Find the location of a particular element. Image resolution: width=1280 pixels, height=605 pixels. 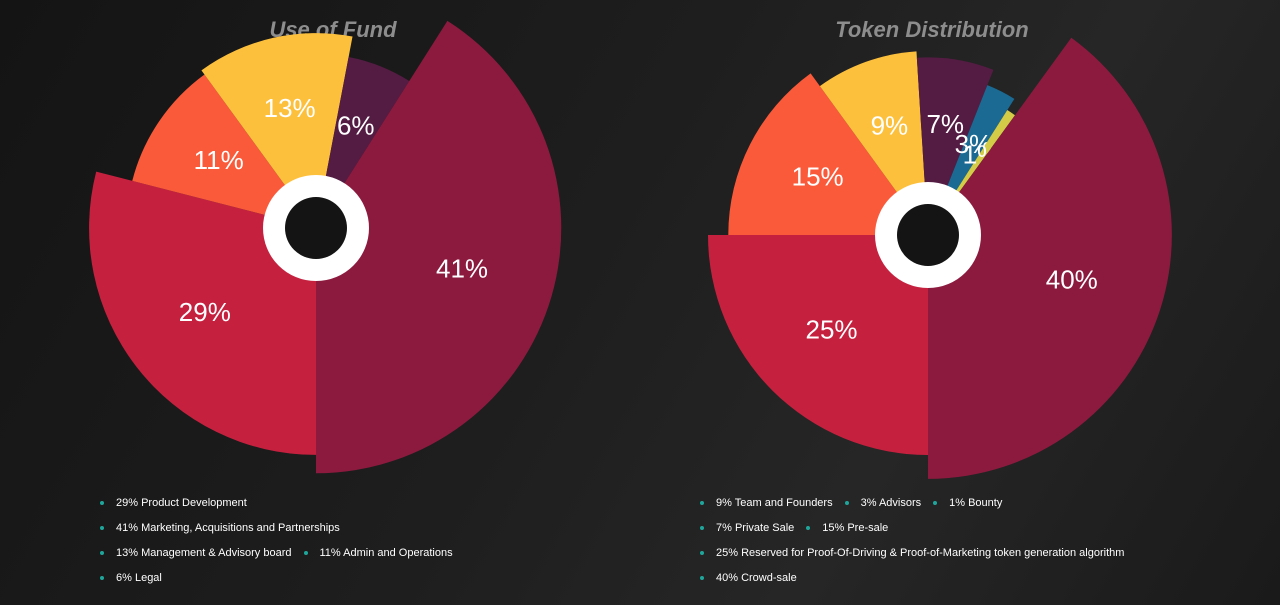

slice-label: 40% is located at coordinates (1072, 280).